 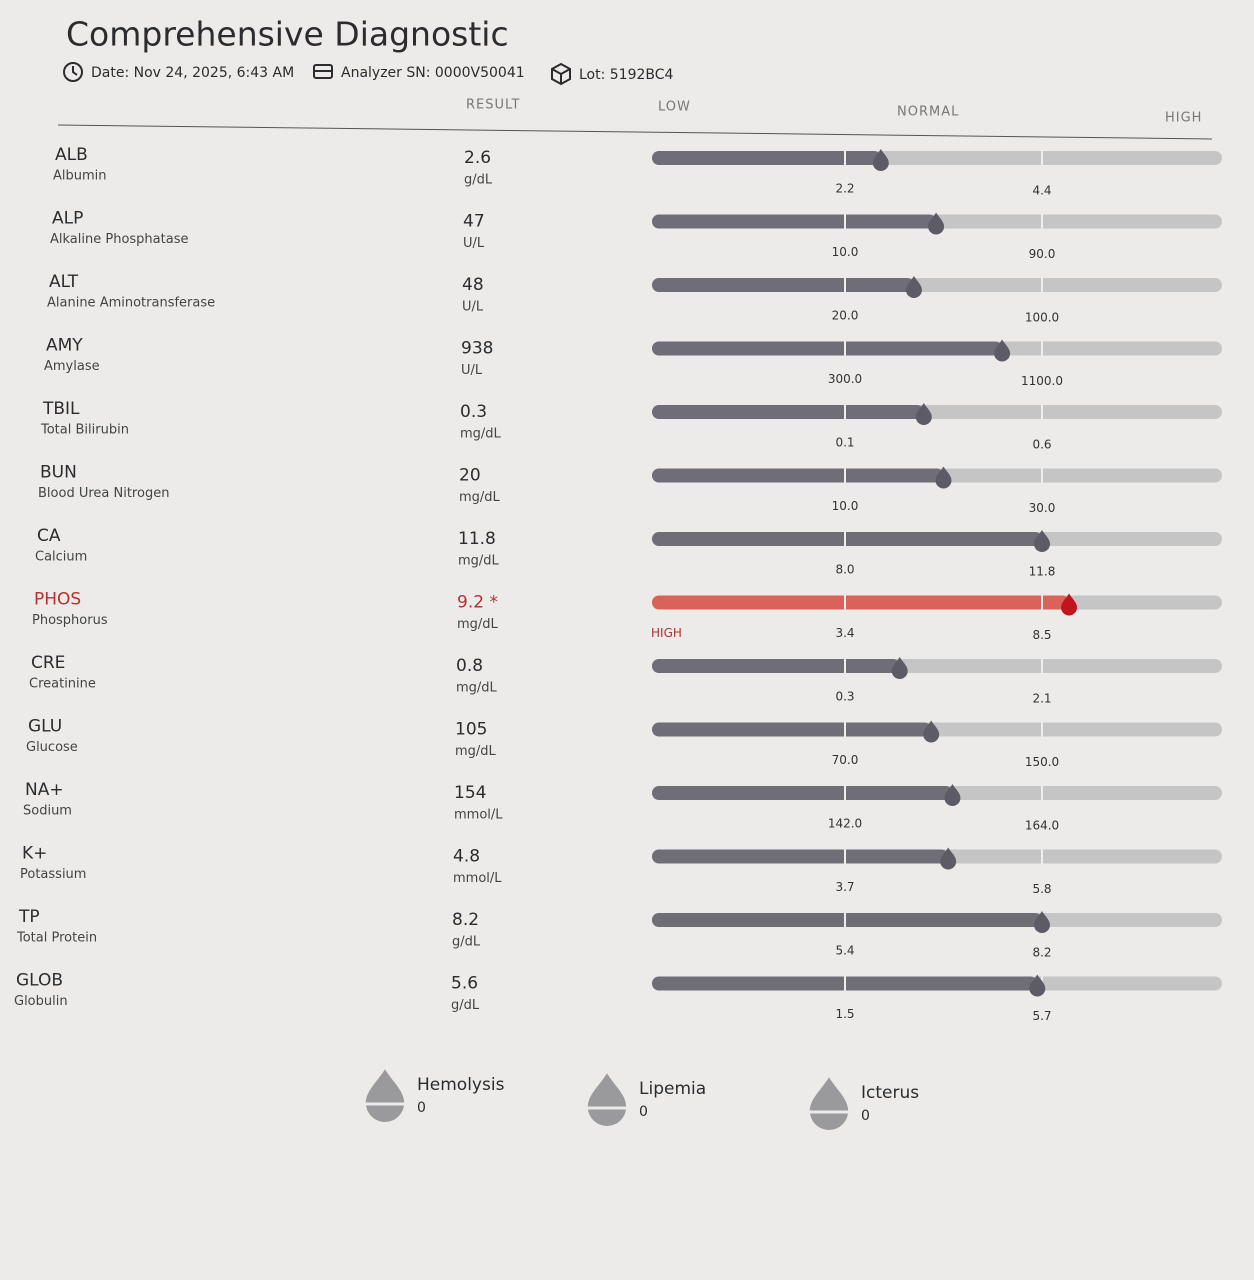 What do you see at coordinates (928, 112) in the screenshot?
I see `col-normal: NORMAL` at bounding box center [928, 112].